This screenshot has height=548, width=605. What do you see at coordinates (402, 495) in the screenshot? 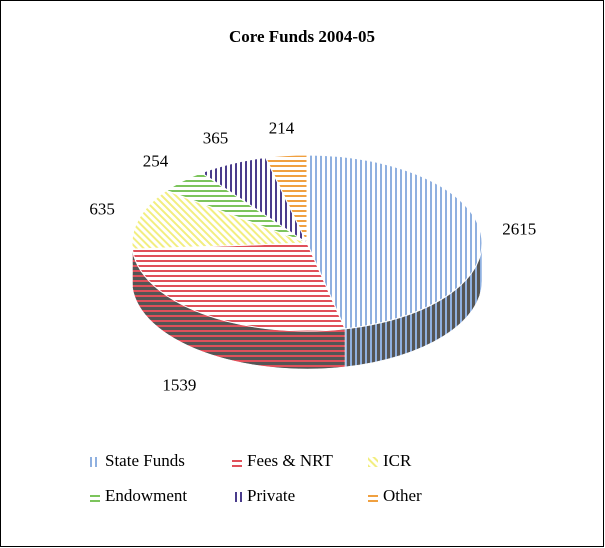
I see `legend-label: Other` at bounding box center [402, 495].